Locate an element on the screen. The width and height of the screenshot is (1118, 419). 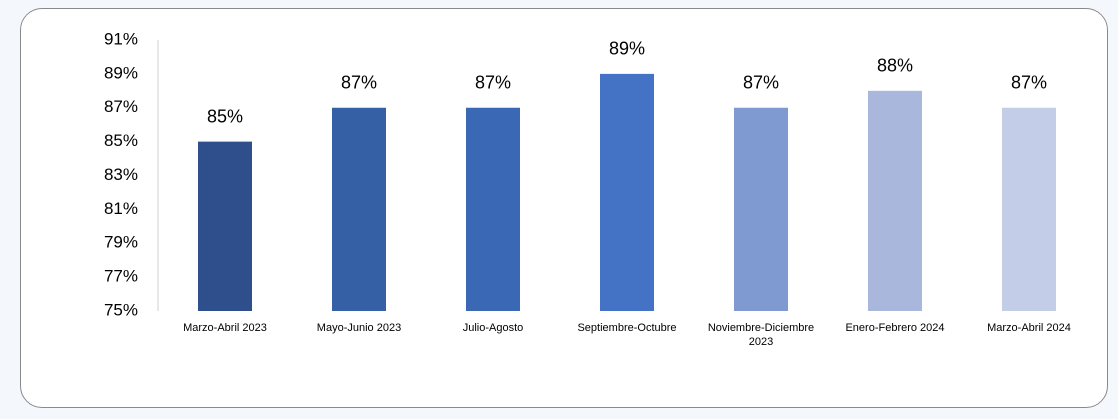
y-tick-label: 85% is located at coordinates (121, 140).